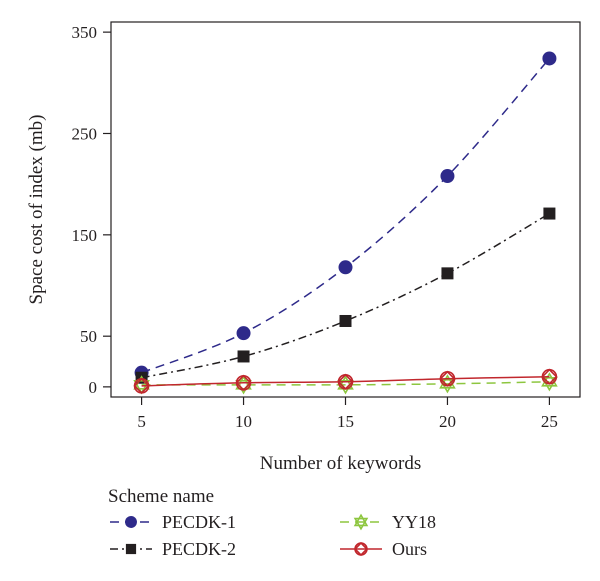 The width and height of the screenshot is (600, 581). Describe the element at coordinates (88, 336) in the screenshot. I see `y-tick-label: 50` at that location.